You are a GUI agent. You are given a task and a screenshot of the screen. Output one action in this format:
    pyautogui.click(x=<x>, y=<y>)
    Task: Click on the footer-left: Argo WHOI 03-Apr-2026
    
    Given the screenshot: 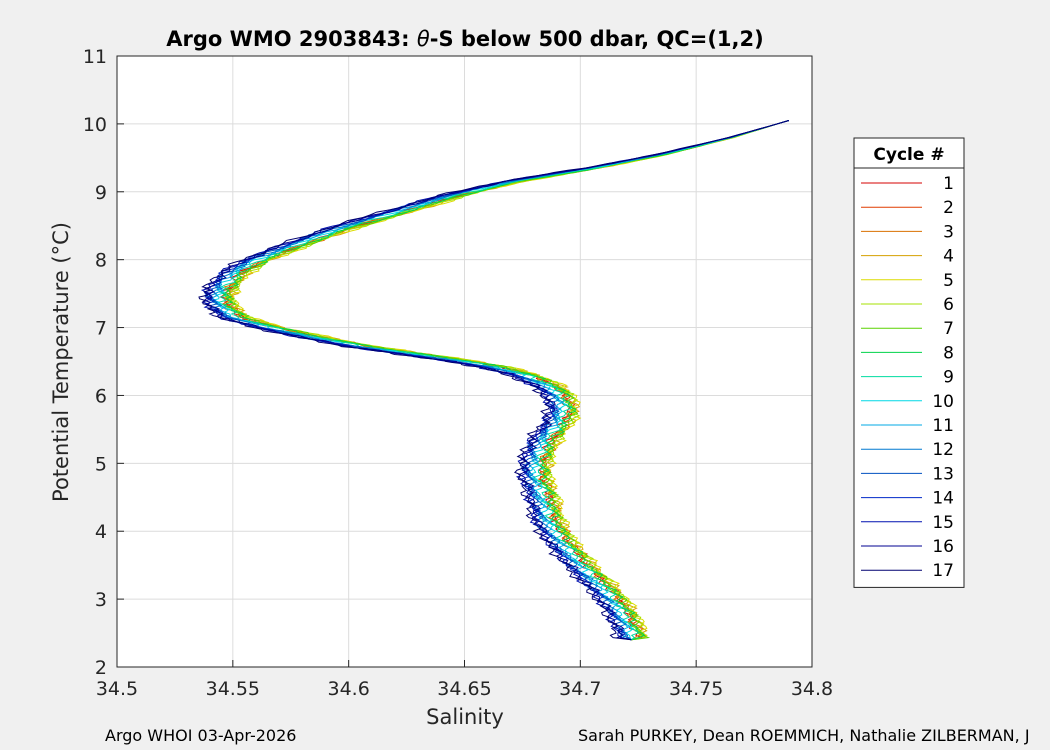 What is the action you would take?
    pyautogui.click(x=201, y=735)
    